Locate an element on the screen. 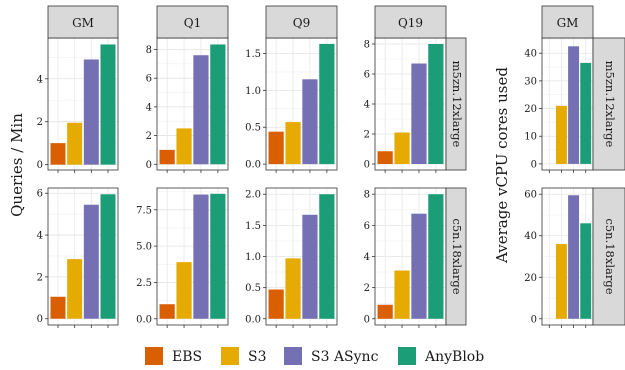 The height and width of the screenshot is (370, 625). y-tick-label: 10 is located at coordinates (530, 137).